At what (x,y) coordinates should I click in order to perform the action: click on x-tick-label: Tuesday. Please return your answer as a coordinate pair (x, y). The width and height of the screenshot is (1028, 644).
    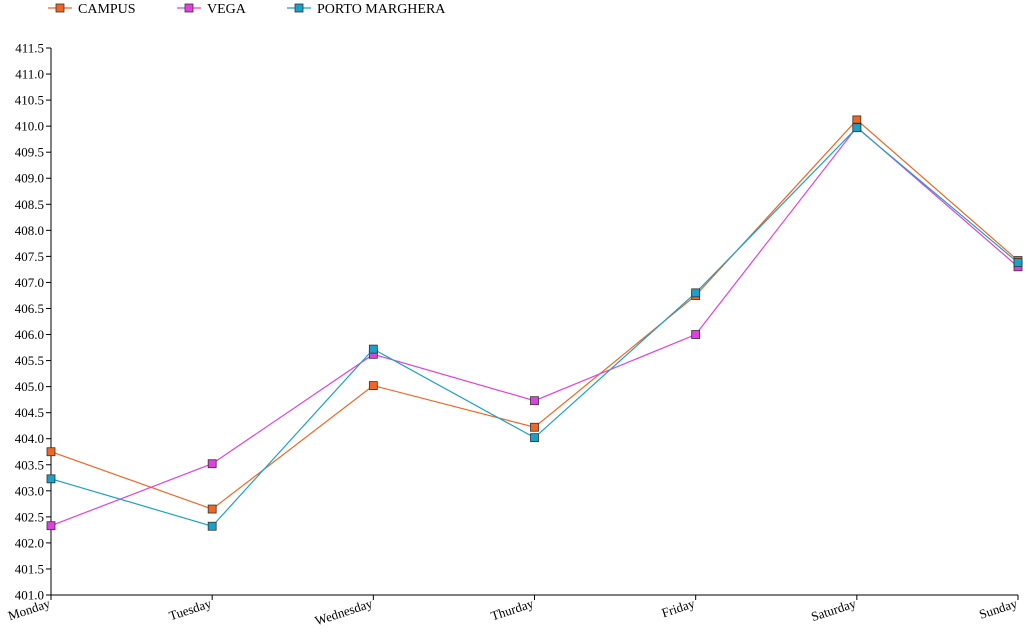
    Looking at the image, I should click on (190, 609).